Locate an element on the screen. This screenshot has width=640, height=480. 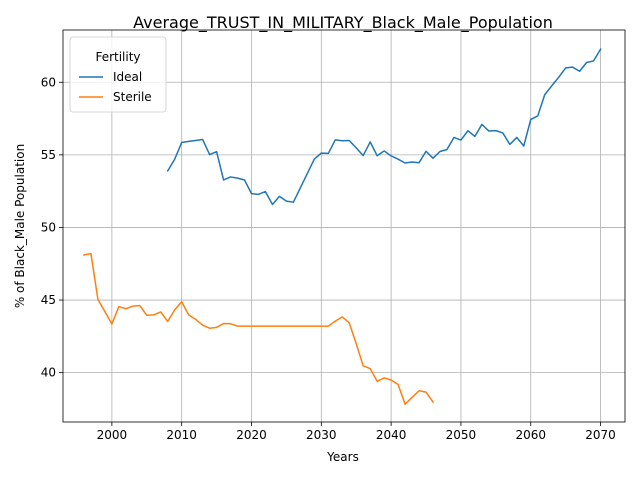
x-tick-label: 2010 is located at coordinates (181, 435).